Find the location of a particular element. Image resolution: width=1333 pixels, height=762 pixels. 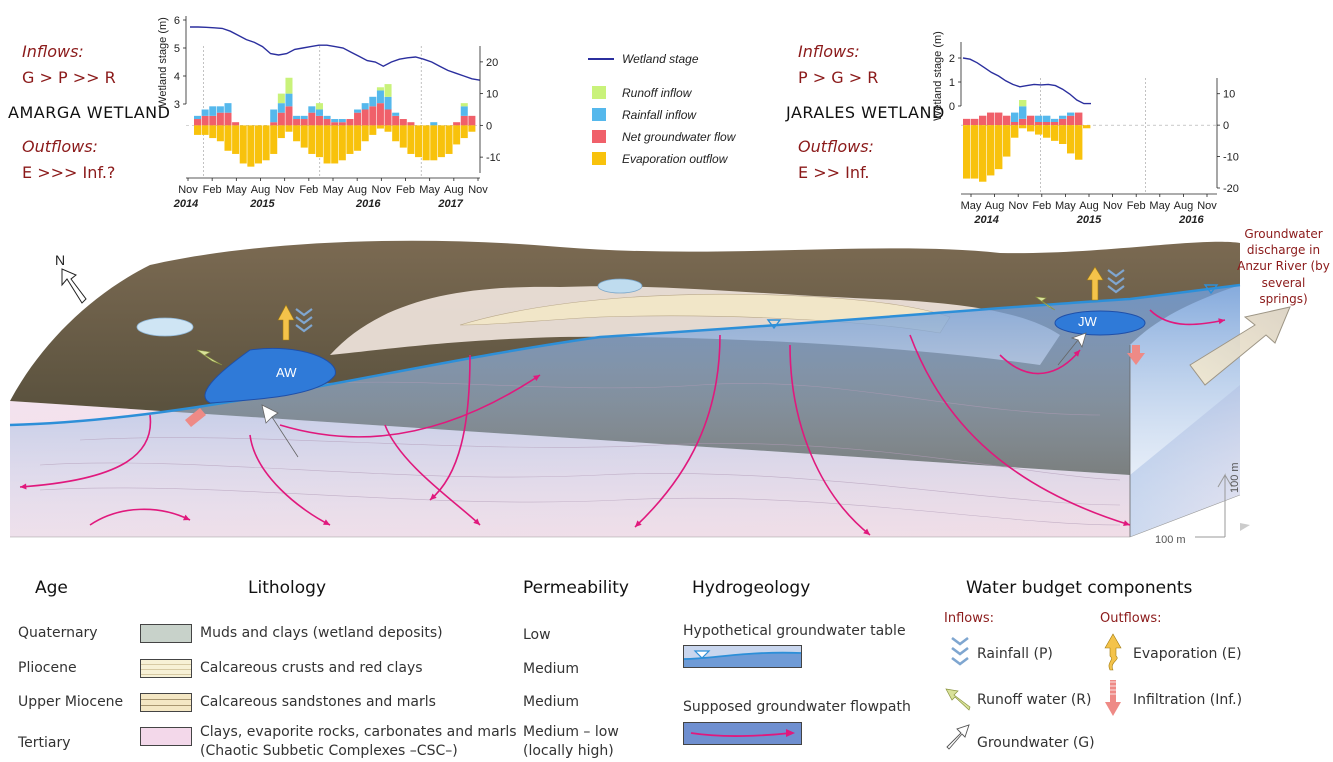

year-label: 2014 is located at coordinates (185, 204).